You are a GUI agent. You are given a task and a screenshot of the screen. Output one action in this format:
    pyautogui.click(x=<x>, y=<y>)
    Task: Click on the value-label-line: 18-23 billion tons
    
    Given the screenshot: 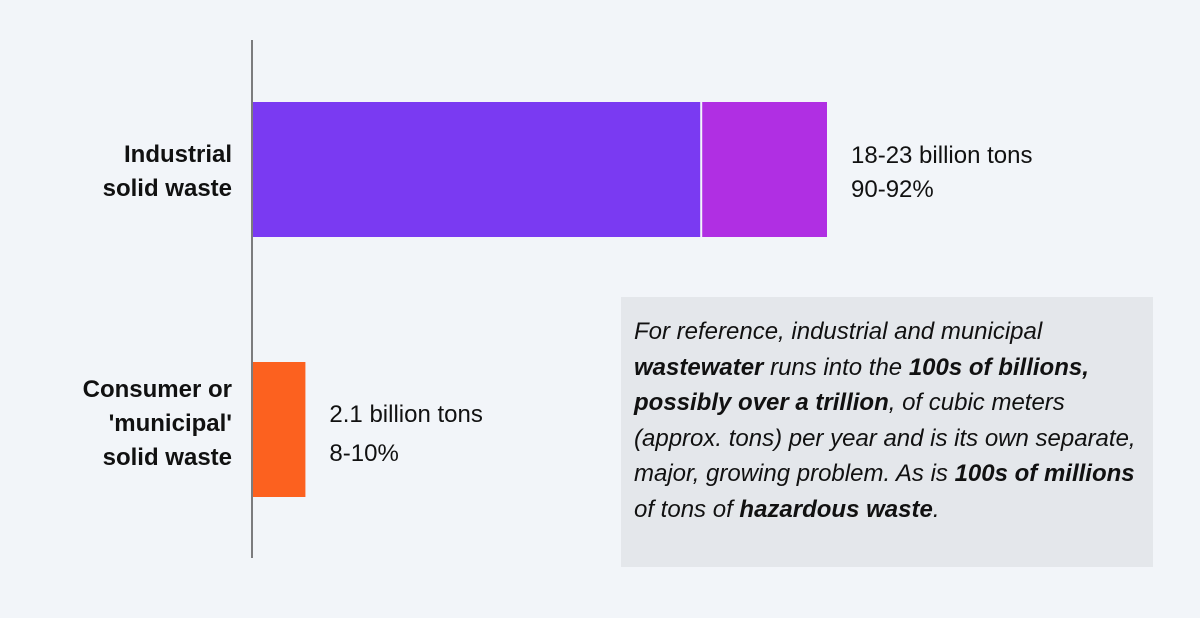 What is the action you would take?
    pyautogui.click(x=942, y=155)
    